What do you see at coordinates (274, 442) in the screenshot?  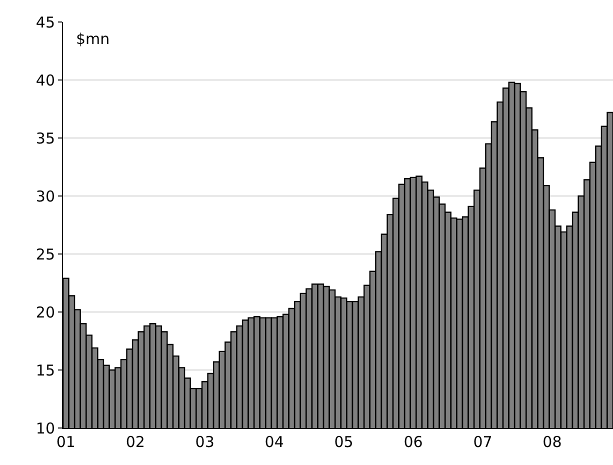 I see `x-tick-label: 04` at bounding box center [274, 442].